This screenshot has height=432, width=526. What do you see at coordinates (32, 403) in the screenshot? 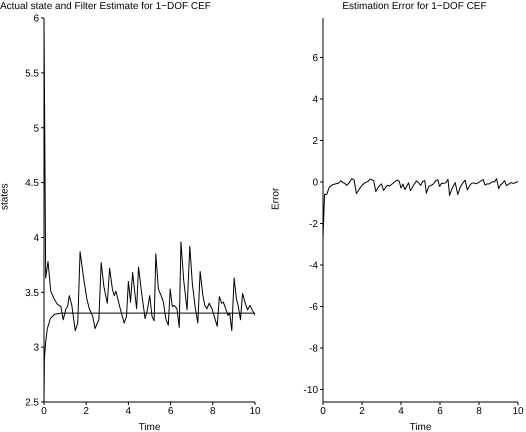
I see `y-tick-label: 2.5` at bounding box center [32, 403].